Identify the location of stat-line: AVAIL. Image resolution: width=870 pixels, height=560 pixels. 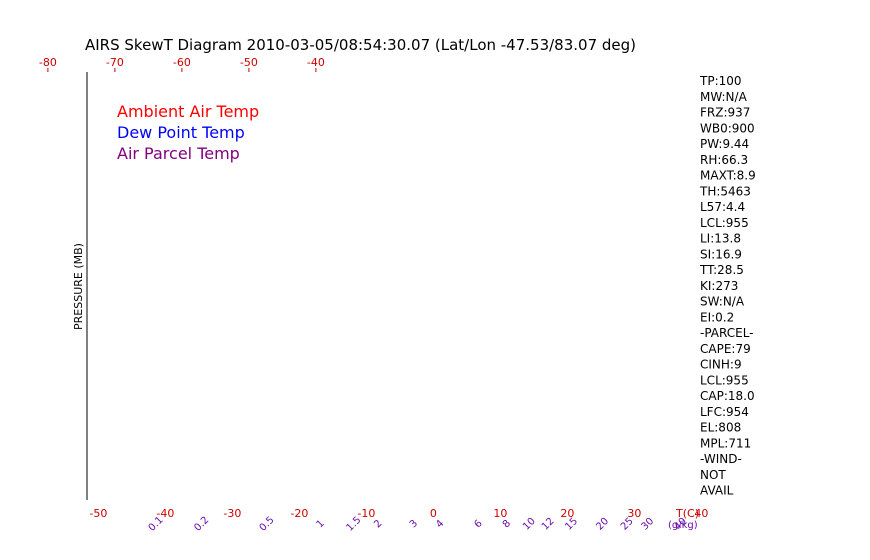
(717, 491).